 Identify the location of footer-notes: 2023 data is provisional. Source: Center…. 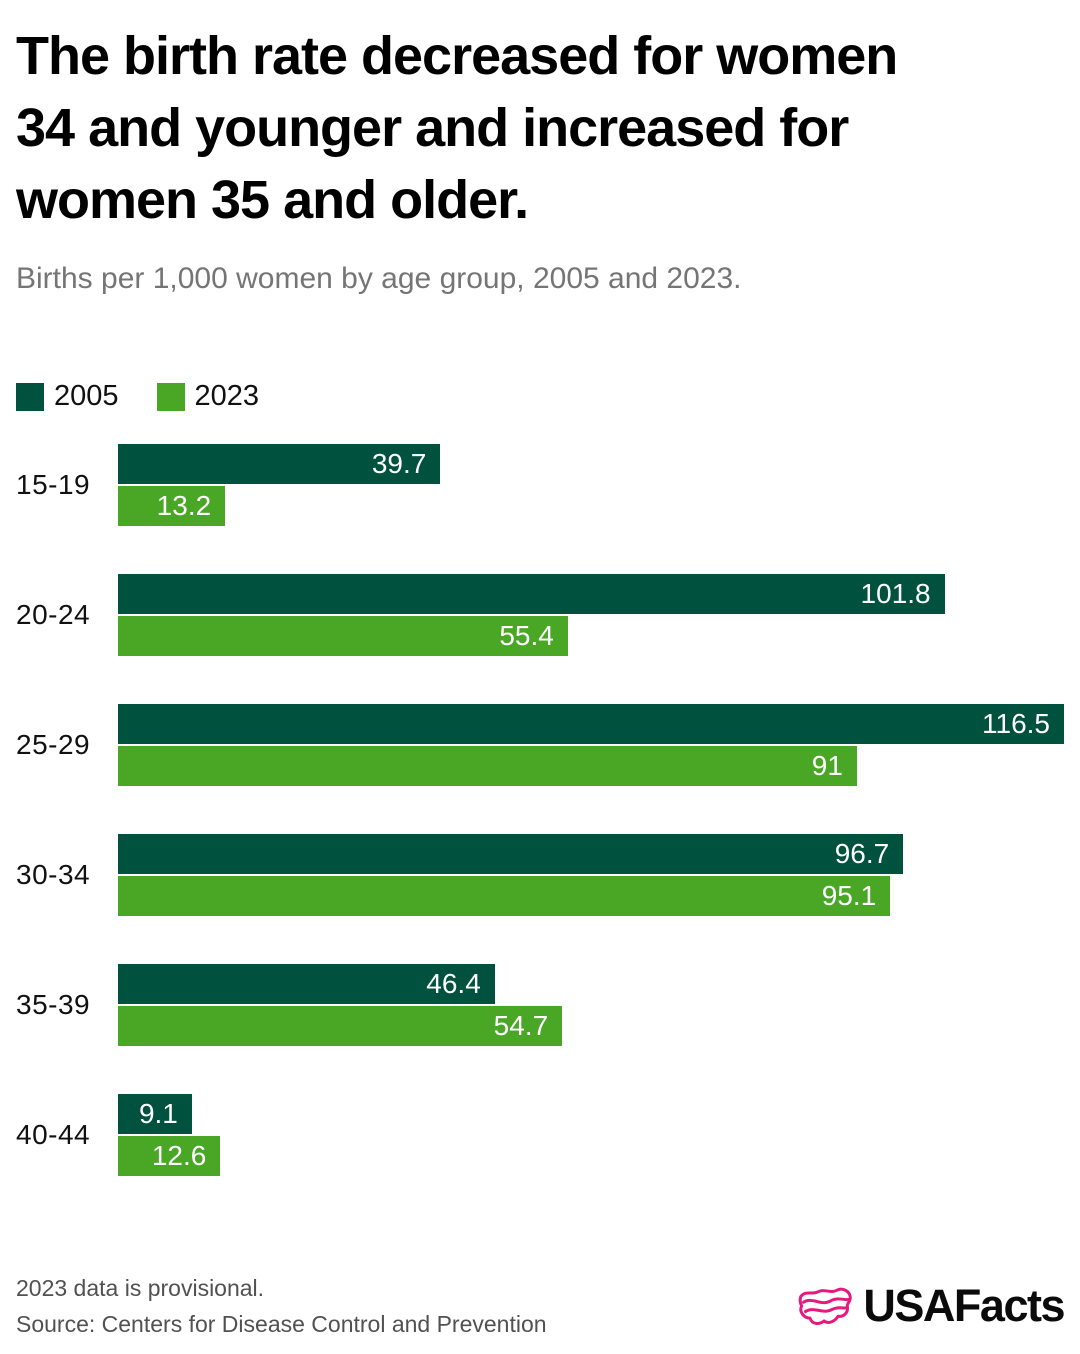
(281, 1306).